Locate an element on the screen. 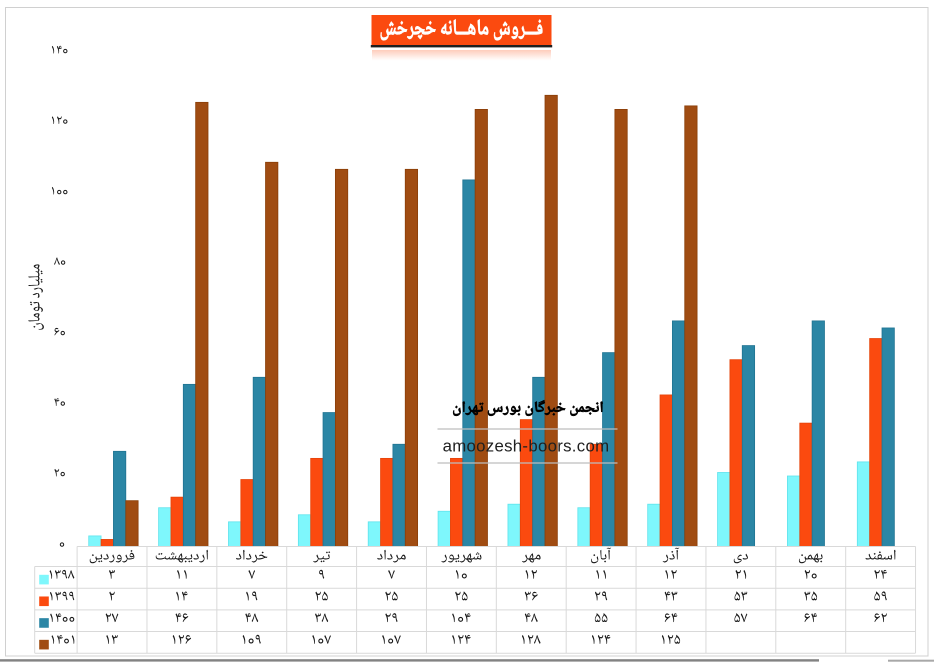 The height and width of the screenshot is (668, 934). svg-text: amoozesh-boors.com is located at coordinates (526, 446).